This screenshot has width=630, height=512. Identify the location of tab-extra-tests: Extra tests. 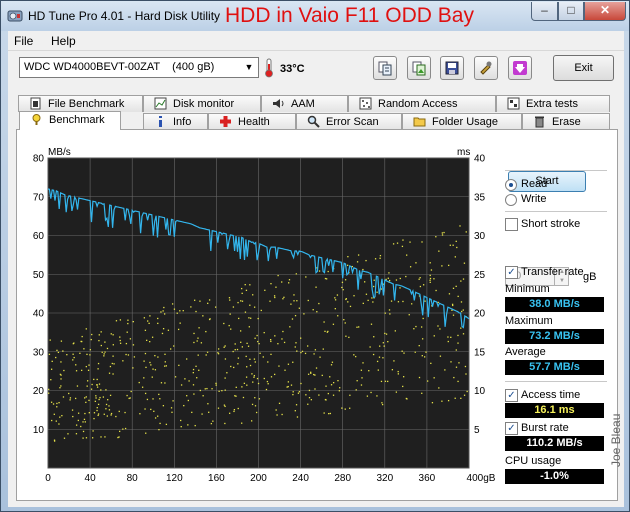
(553, 103).